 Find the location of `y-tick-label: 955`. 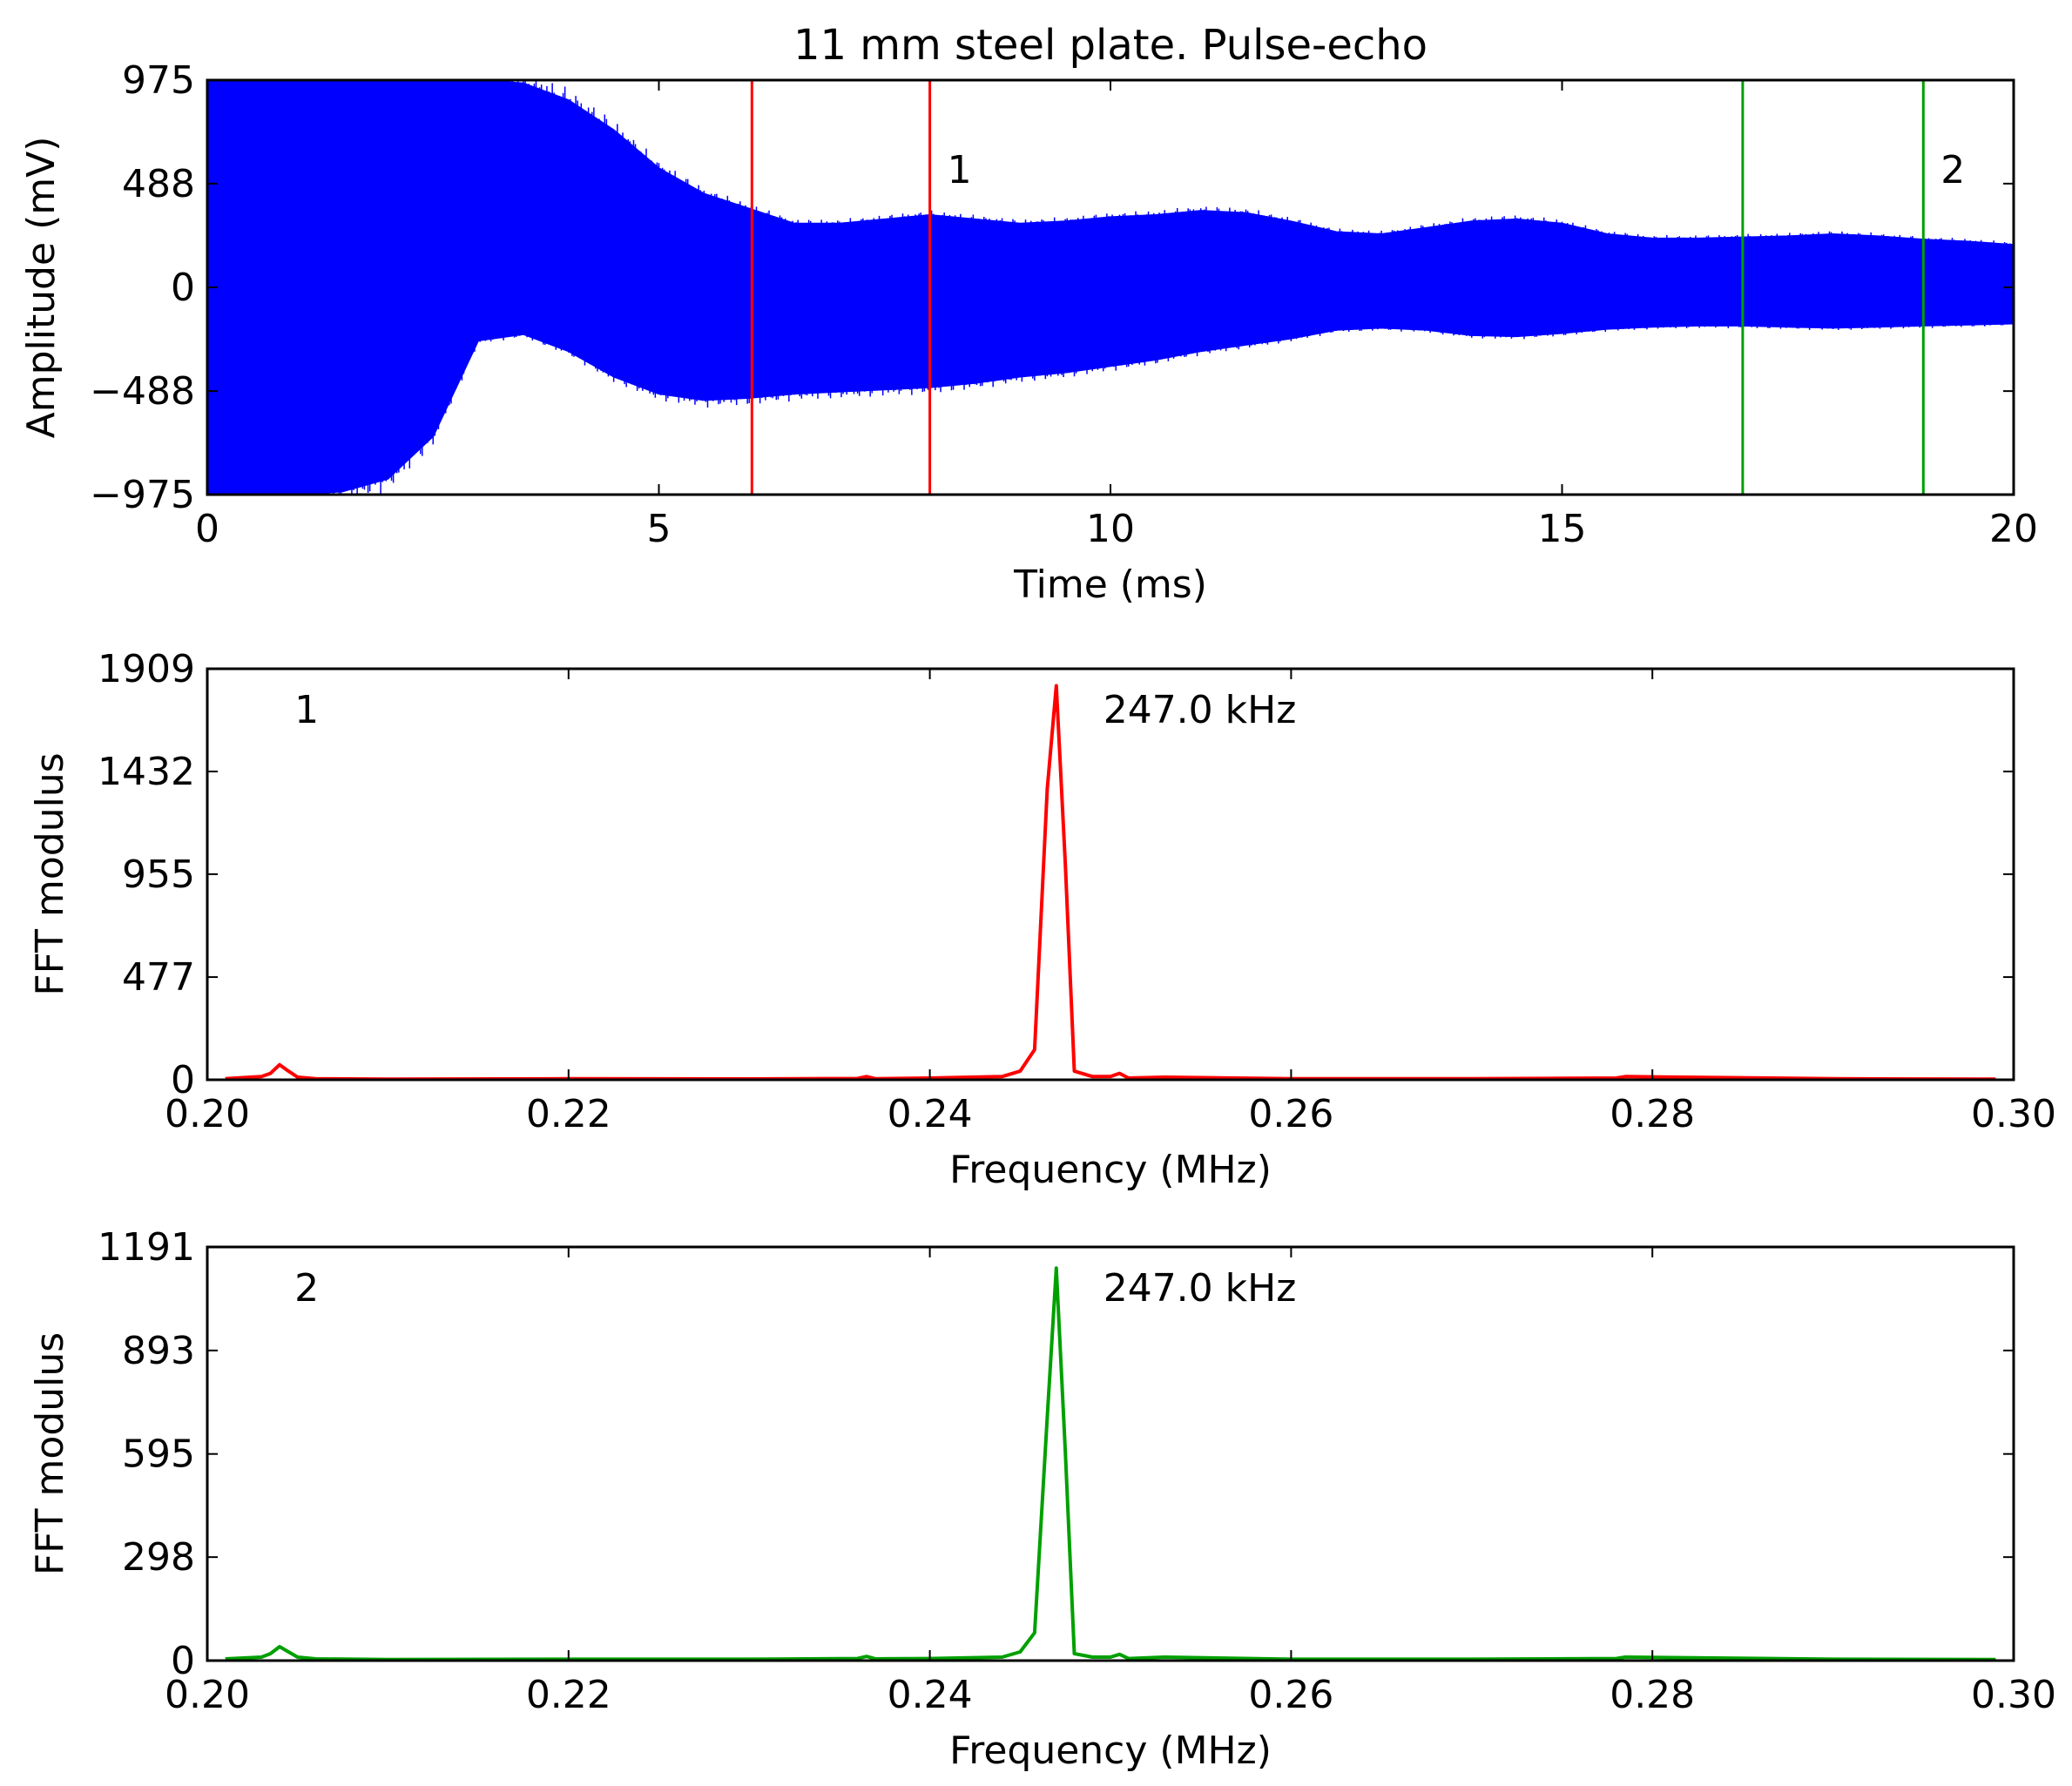

y-tick-label: 955 is located at coordinates (158, 875).